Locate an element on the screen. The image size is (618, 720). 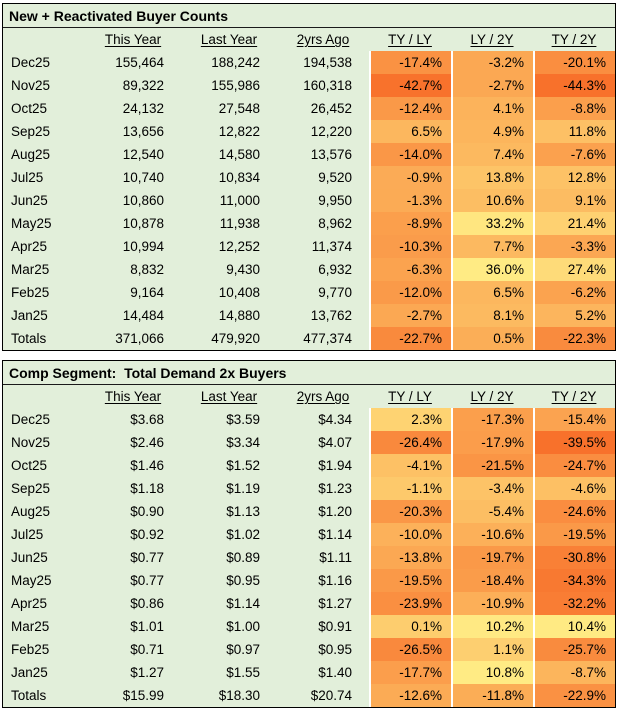
pct-heatmap-cell: -25.7% is located at coordinates (574, 649).